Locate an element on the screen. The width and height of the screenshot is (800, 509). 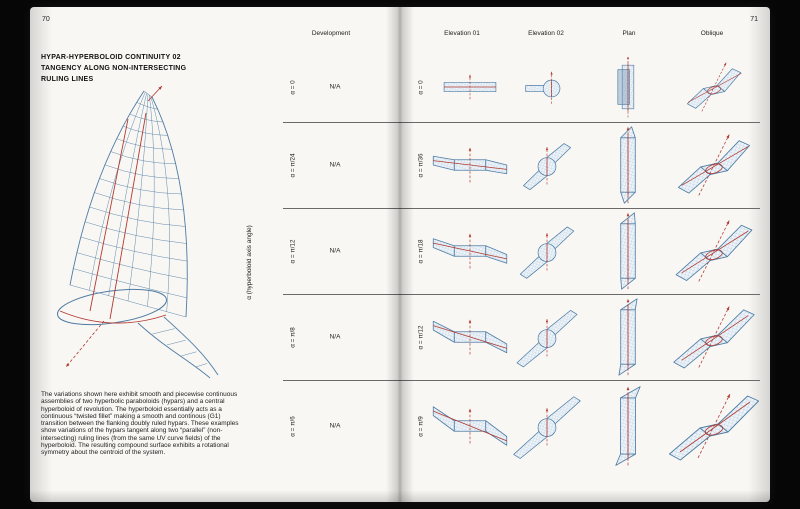
column-header-plan: Plan is located at coordinates (629, 33).